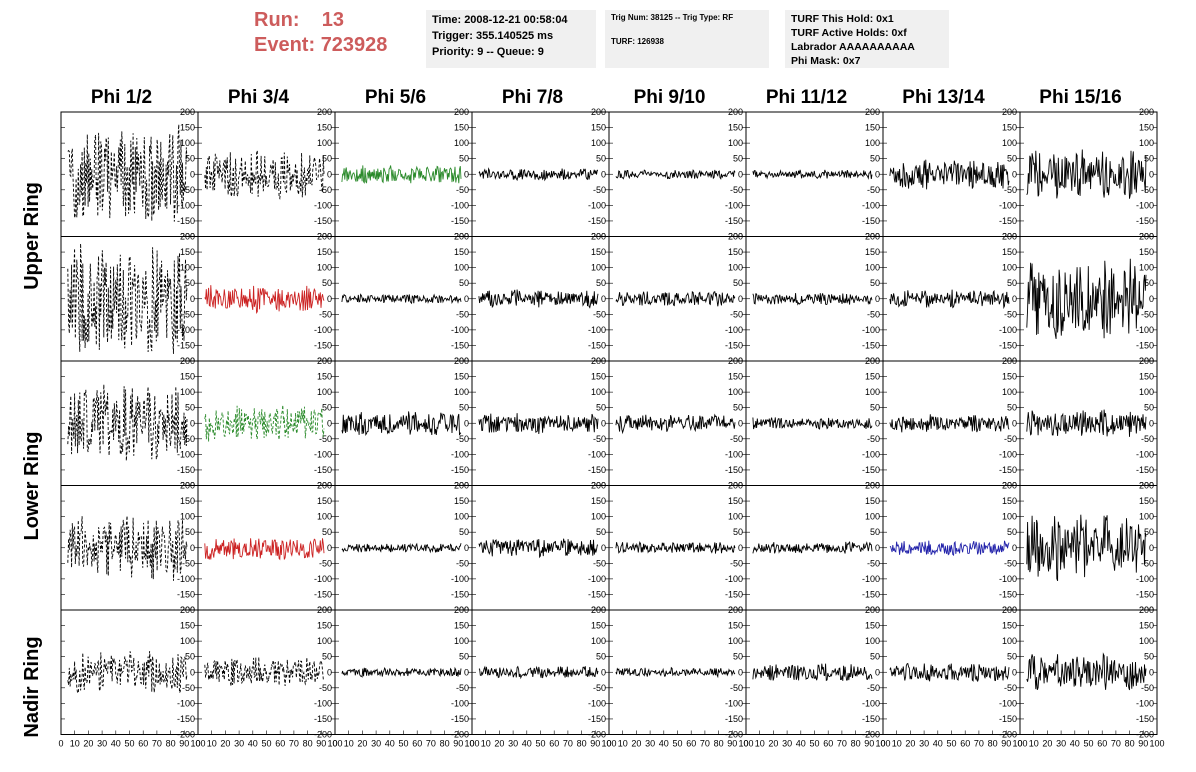 The image size is (1196, 772). What do you see at coordinates (500, 20) in the screenshot?
I see `time-text: Time: 2008-12-21 00:58:04` at bounding box center [500, 20].